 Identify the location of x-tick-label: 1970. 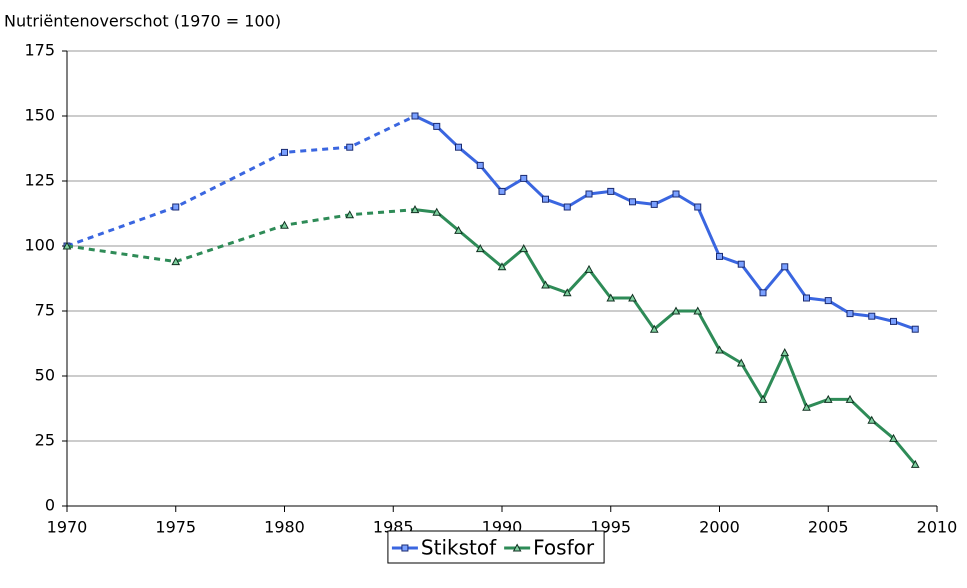
(67, 527).